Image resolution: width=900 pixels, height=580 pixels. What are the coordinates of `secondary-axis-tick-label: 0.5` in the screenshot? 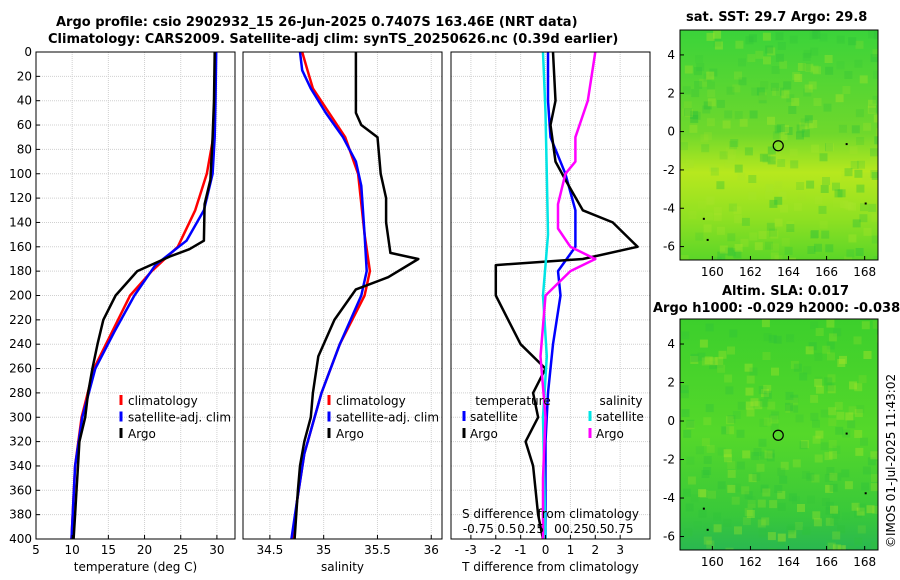 It's located at (506, 529).